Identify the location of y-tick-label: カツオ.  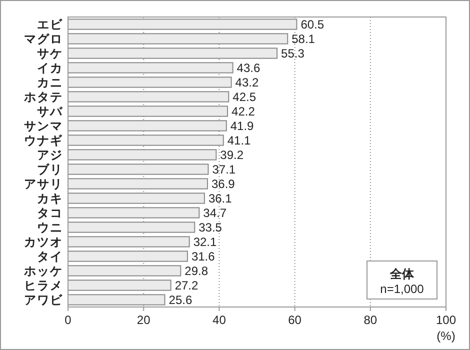
(43, 241).